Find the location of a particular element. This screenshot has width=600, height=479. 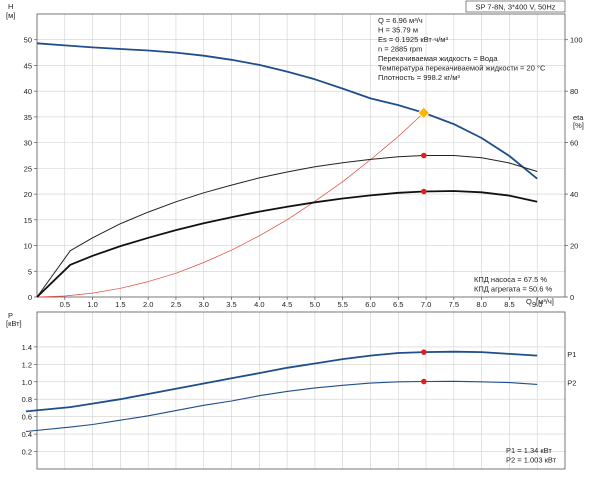

x-ticklabel-15: 8.0 is located at coordinates (481, 304).